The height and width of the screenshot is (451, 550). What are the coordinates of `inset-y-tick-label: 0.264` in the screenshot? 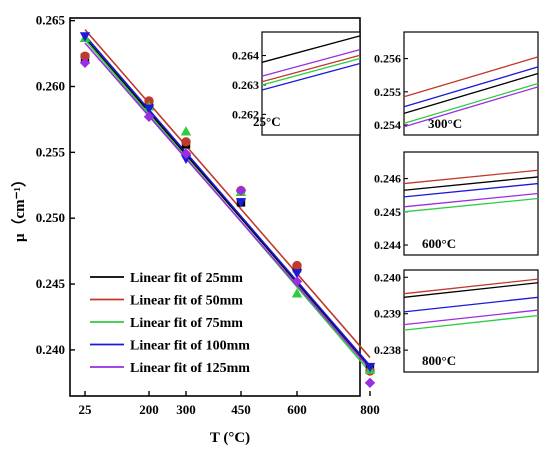 It's located at (245, 56).